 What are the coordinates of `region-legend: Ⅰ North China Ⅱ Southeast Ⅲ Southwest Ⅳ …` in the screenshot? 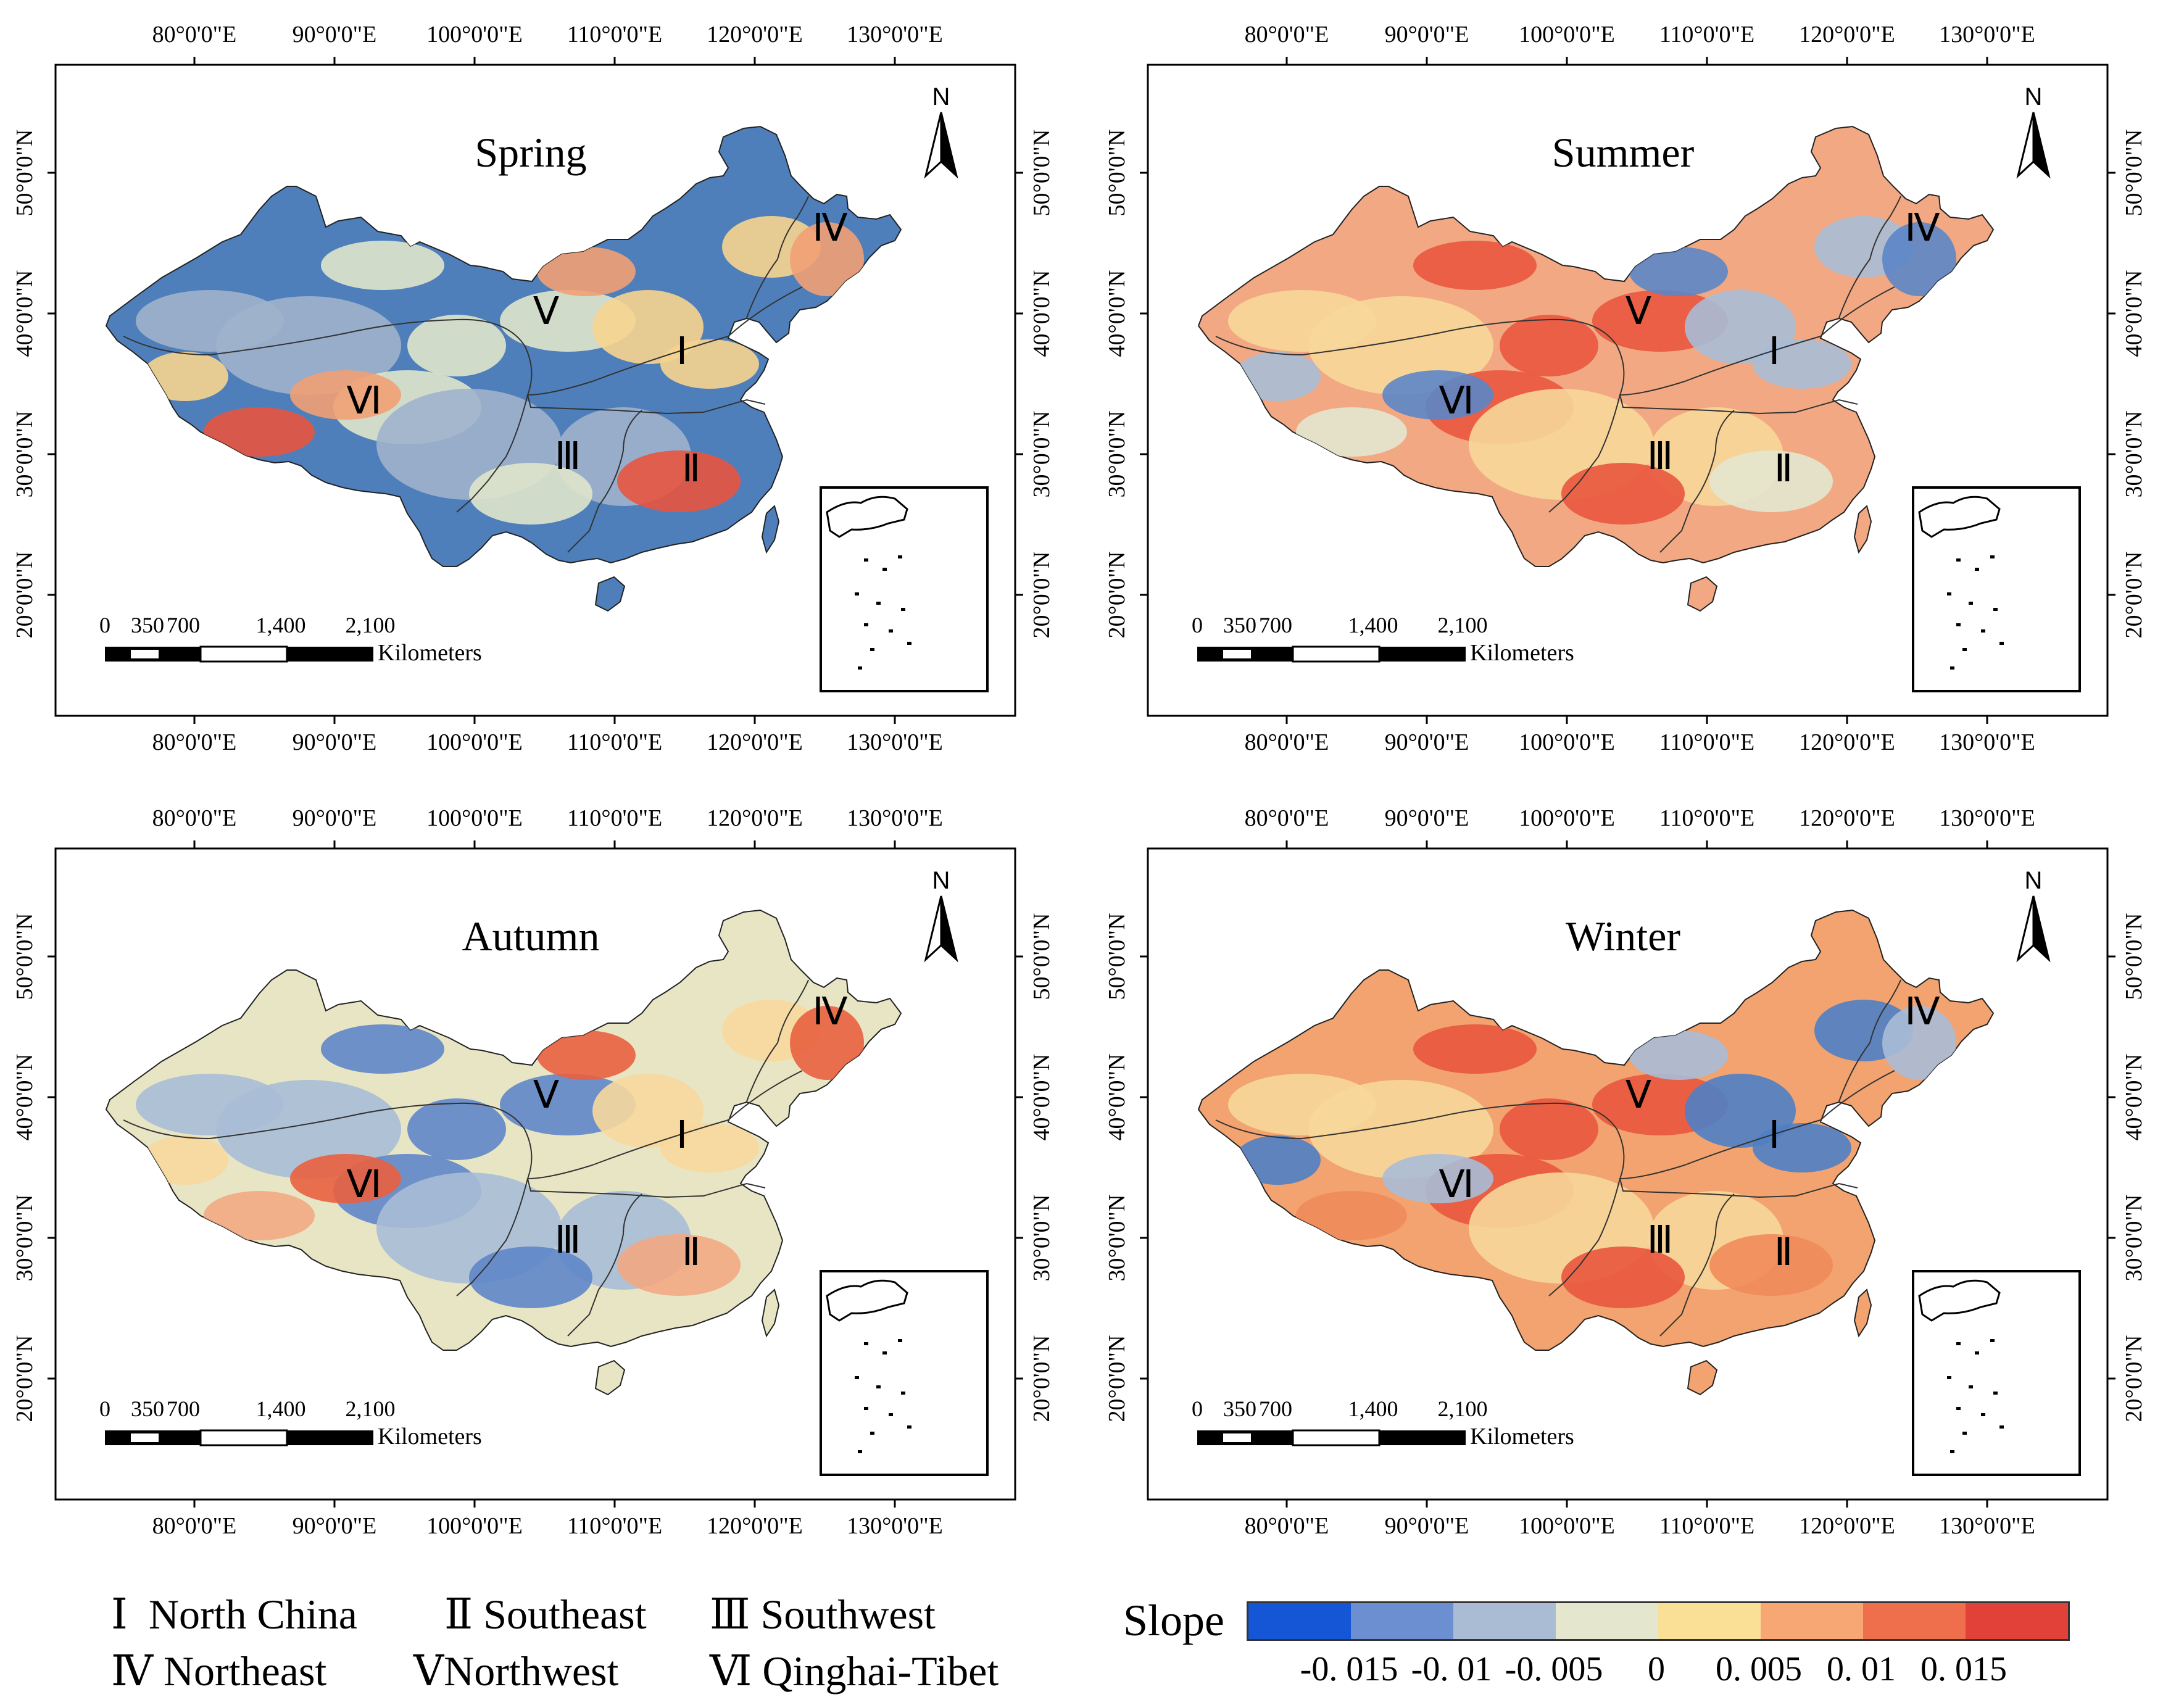 It's located at (555, 1643).